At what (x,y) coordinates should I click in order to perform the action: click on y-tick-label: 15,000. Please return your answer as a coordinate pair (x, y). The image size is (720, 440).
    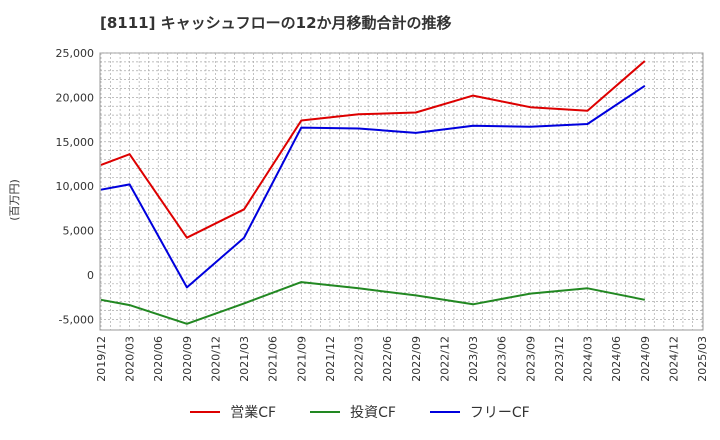
    Looking at the image, I should click on (75, 142).